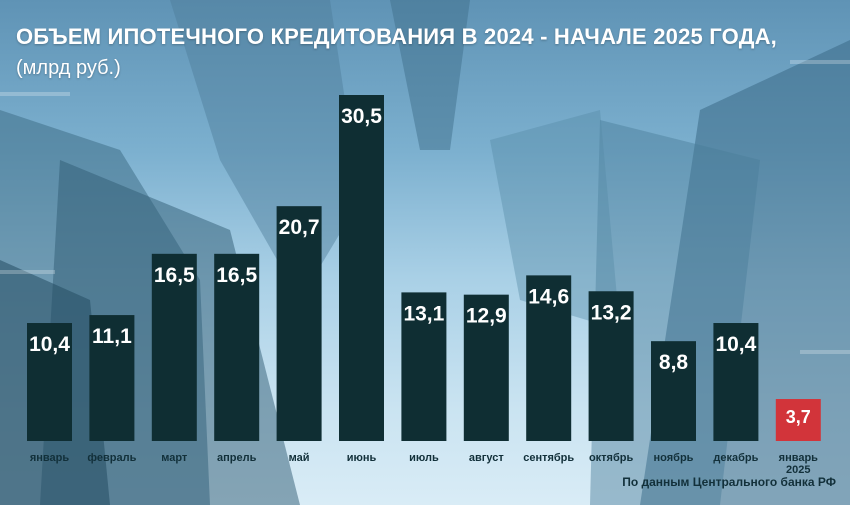  What do you see at coordinates (237, 458) in the screenshot?
I see `tick-label-3: апрель` at bounding box center [237, 458].